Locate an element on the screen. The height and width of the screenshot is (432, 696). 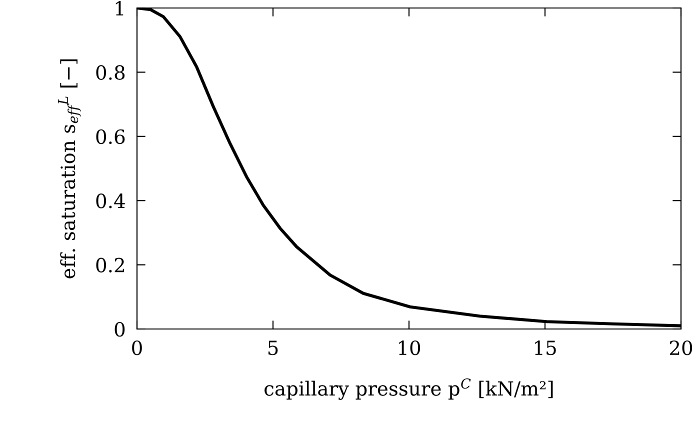
y-axis-title: eff. saturation s$_{eff}$$^{L}$ [−] is located at coordinates (69, 168).